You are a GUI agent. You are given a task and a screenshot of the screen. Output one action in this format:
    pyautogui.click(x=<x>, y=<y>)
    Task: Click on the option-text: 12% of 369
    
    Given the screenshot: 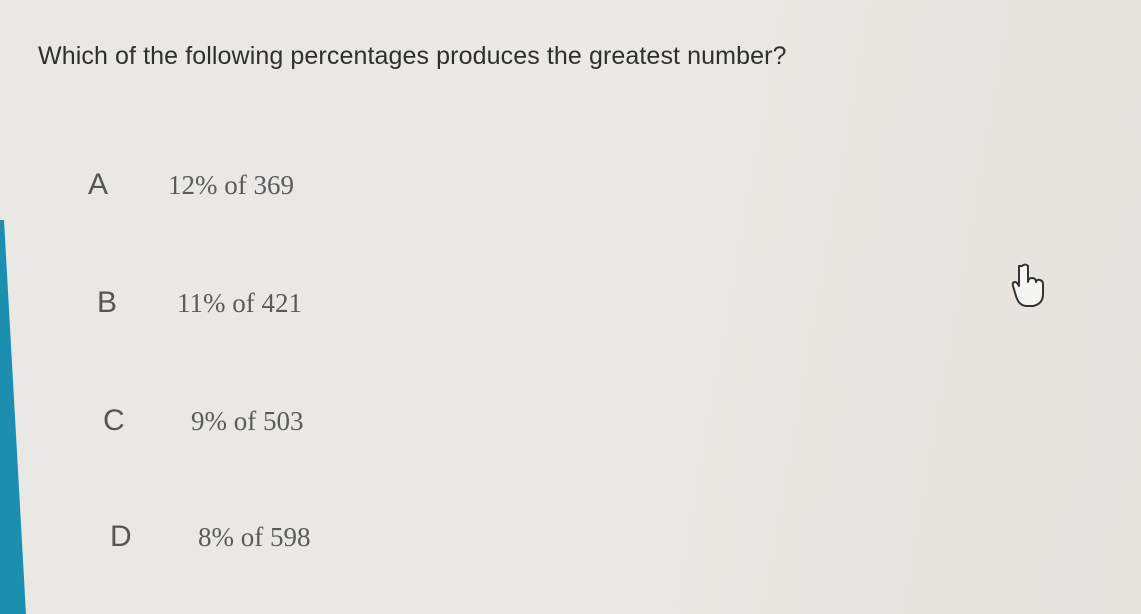 What is the action you would take?
    pyautogui.click(x=231, y=185)
    